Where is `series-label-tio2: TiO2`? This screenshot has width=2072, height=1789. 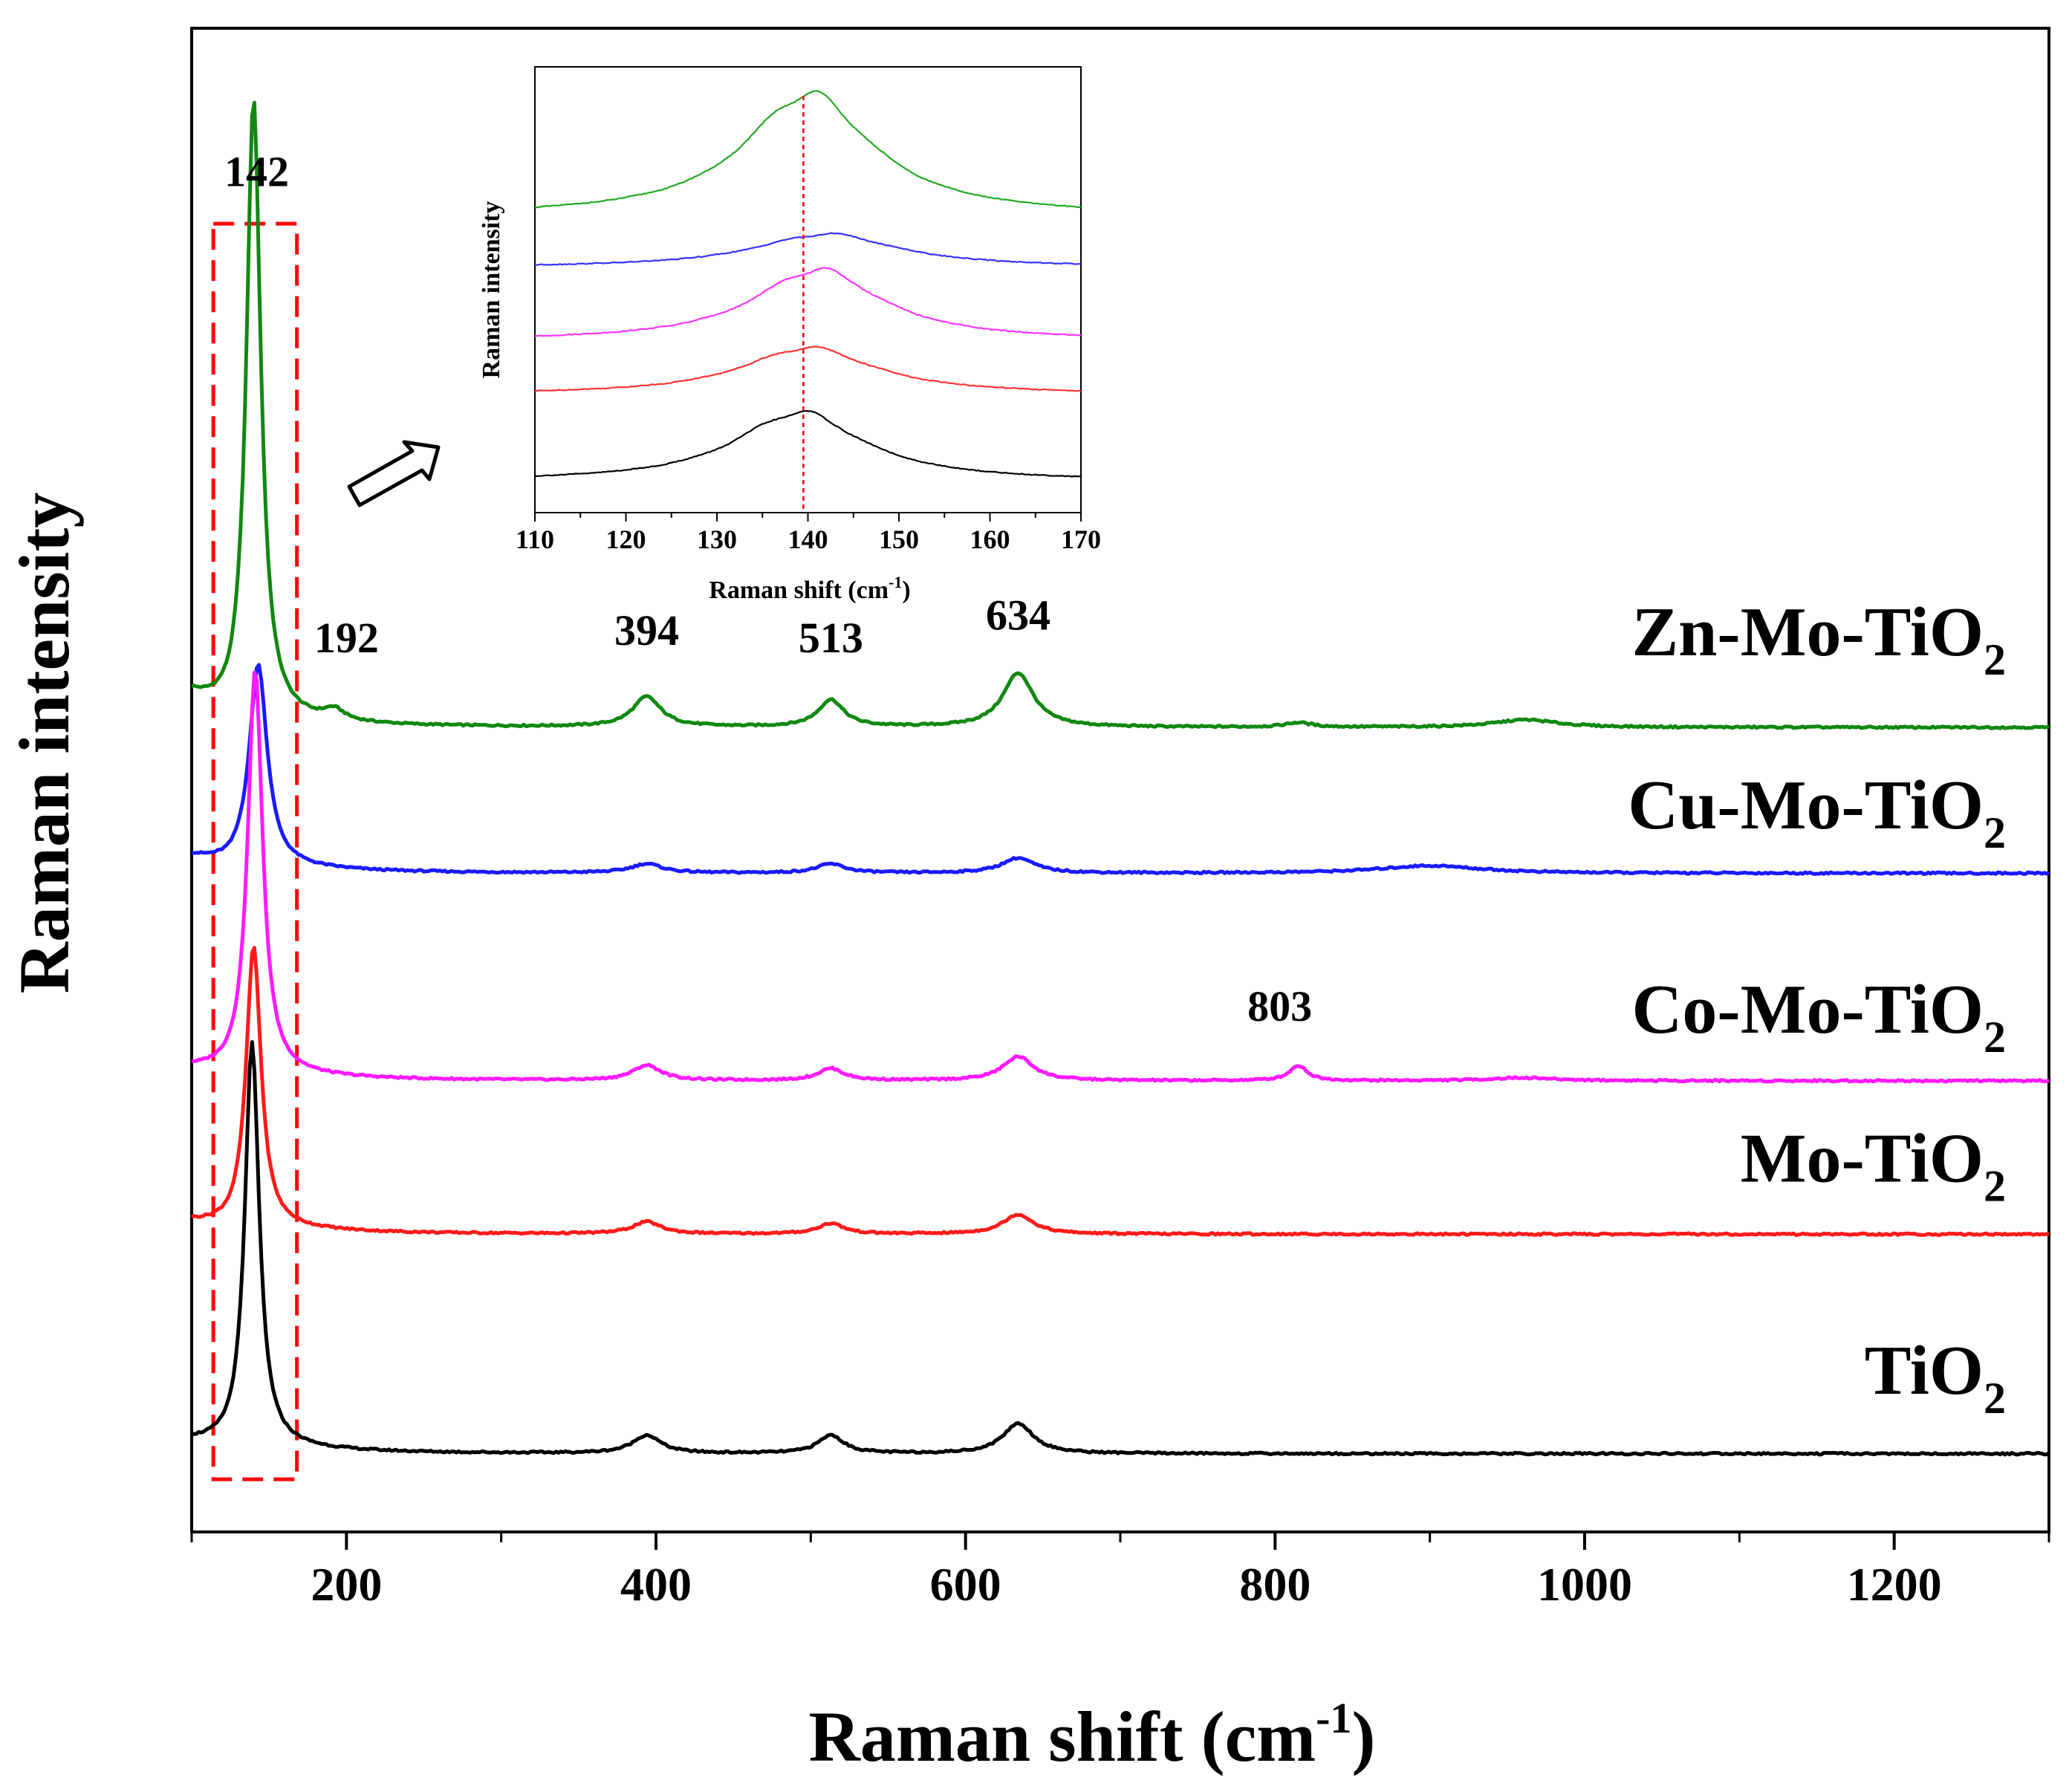 series-label-tio2: TiO2 is located at coordinates (1935, 1377).